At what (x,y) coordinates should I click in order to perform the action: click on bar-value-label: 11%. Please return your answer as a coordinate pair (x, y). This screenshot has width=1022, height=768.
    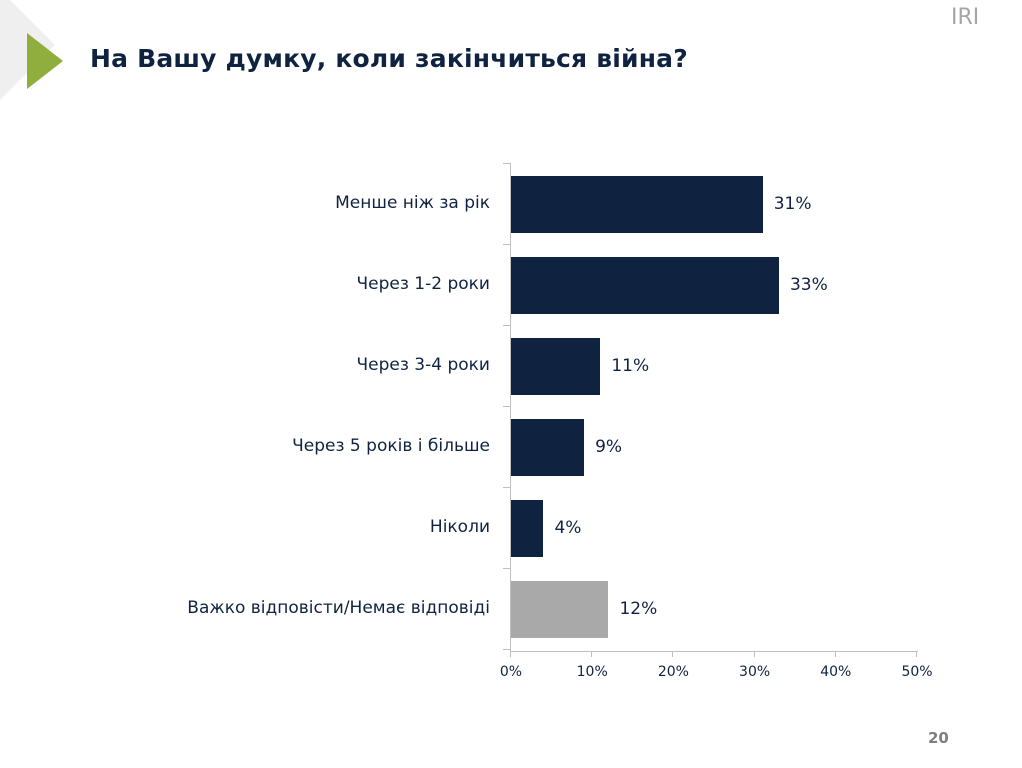
    Looking at the image, I should click on (630, 366).